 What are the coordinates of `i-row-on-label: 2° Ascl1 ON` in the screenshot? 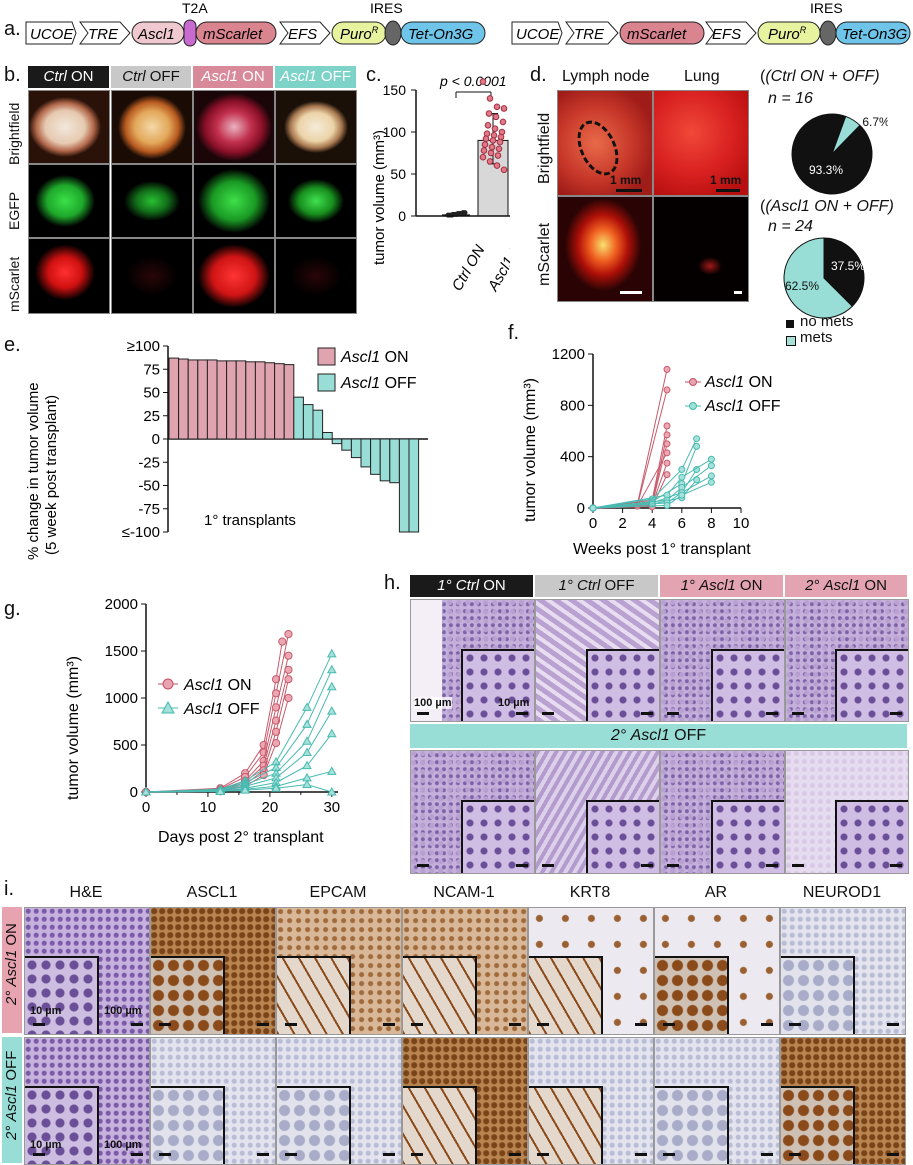 It's located at (11, 964).